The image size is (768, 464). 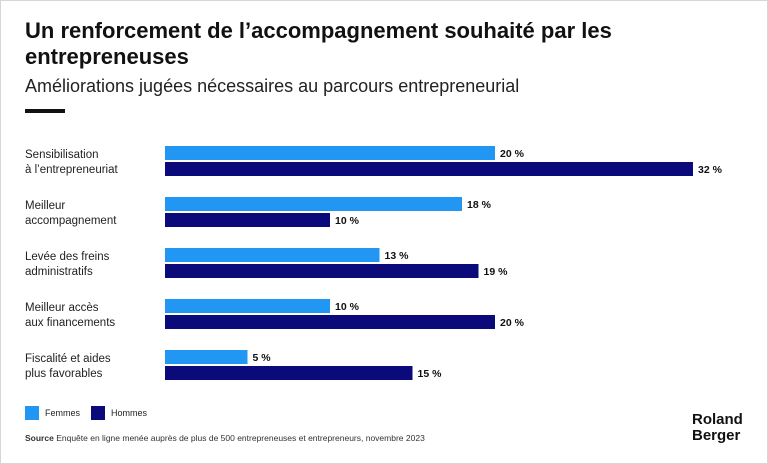 I want to click on data-label: 13 %, so click(x=397, y=256).